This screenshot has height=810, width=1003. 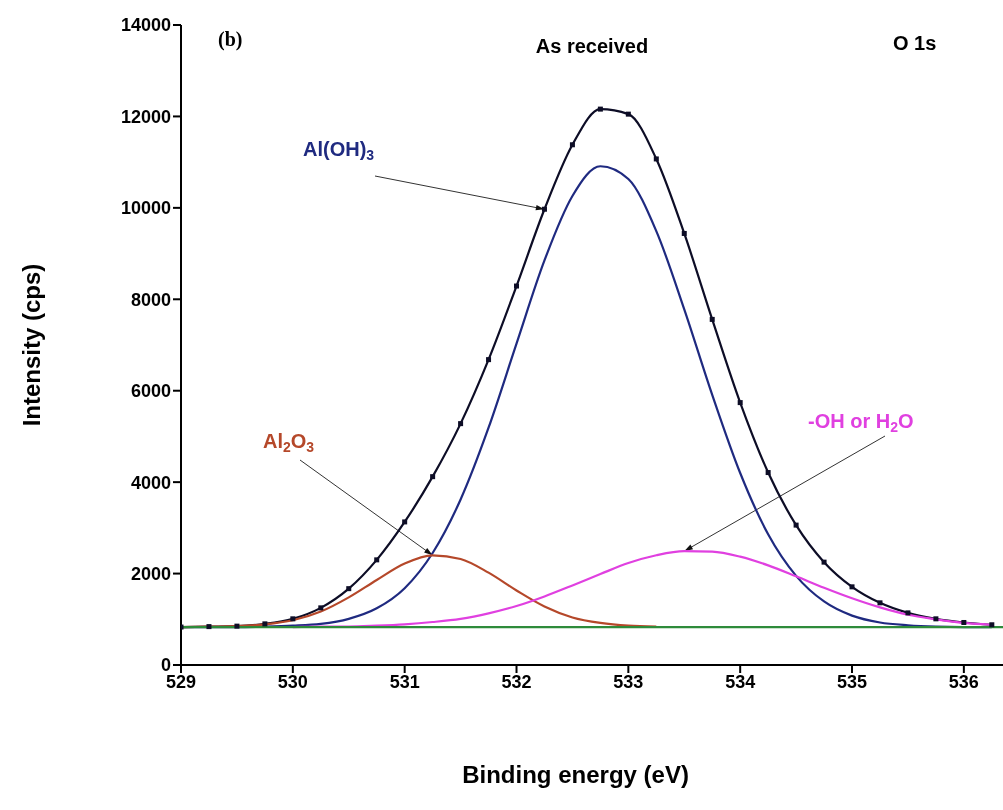 What do you see at coordinates (289, 443) in the screenshot?
I see `text: Al$_{2}$O$_{3}$` at bounding box center [289, 443].